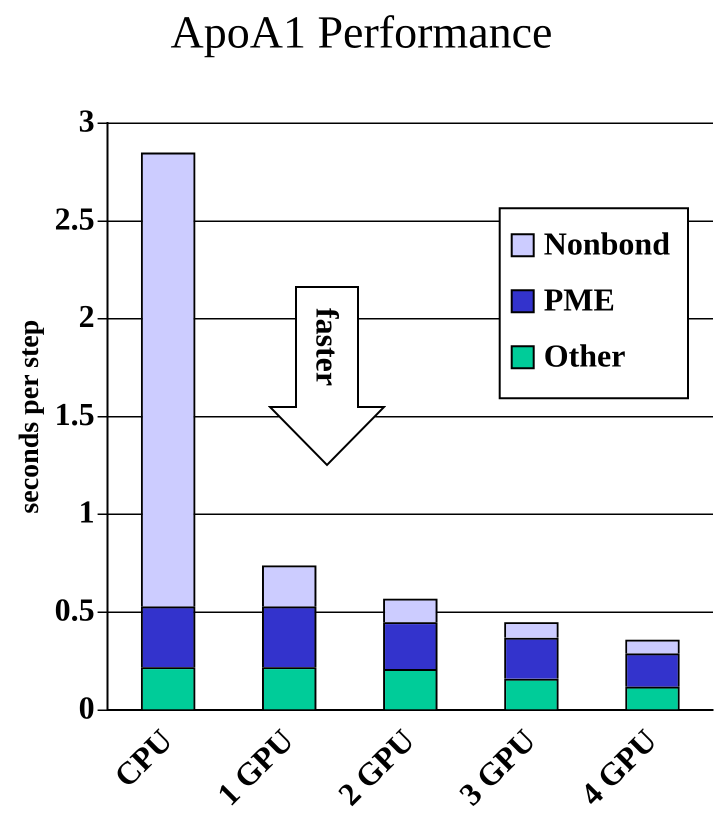  What do you see at coordinates (607, 243) in the screenshot?
I see `legend-label: Nonbond` at bounding box center [607, 243].